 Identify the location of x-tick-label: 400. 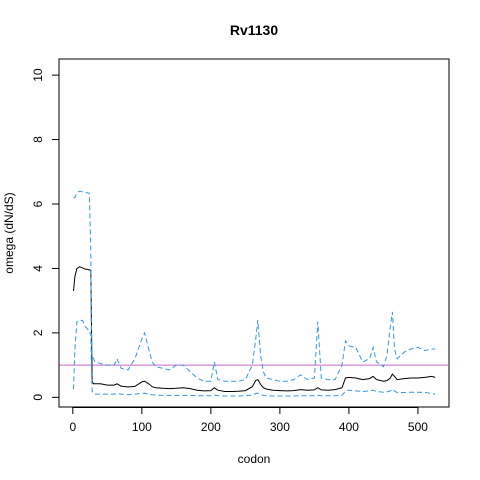
(349, 427).